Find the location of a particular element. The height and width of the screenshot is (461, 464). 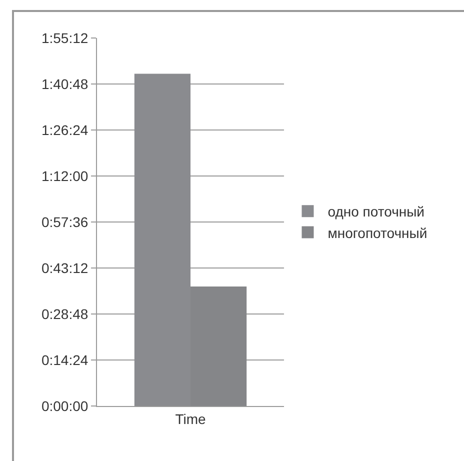

y-tick-label: 0:00:00 is located at coordinates (64, 406).